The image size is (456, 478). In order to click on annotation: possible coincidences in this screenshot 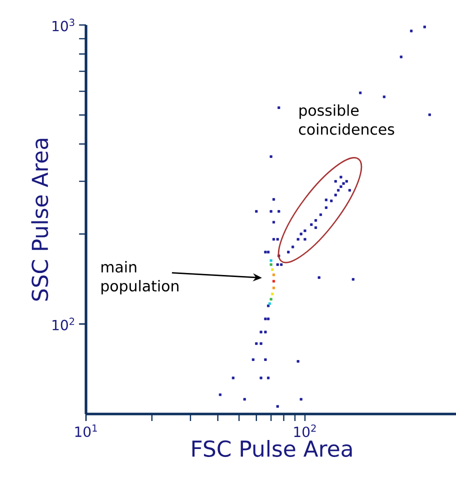, I will do `click(346, 119)`.